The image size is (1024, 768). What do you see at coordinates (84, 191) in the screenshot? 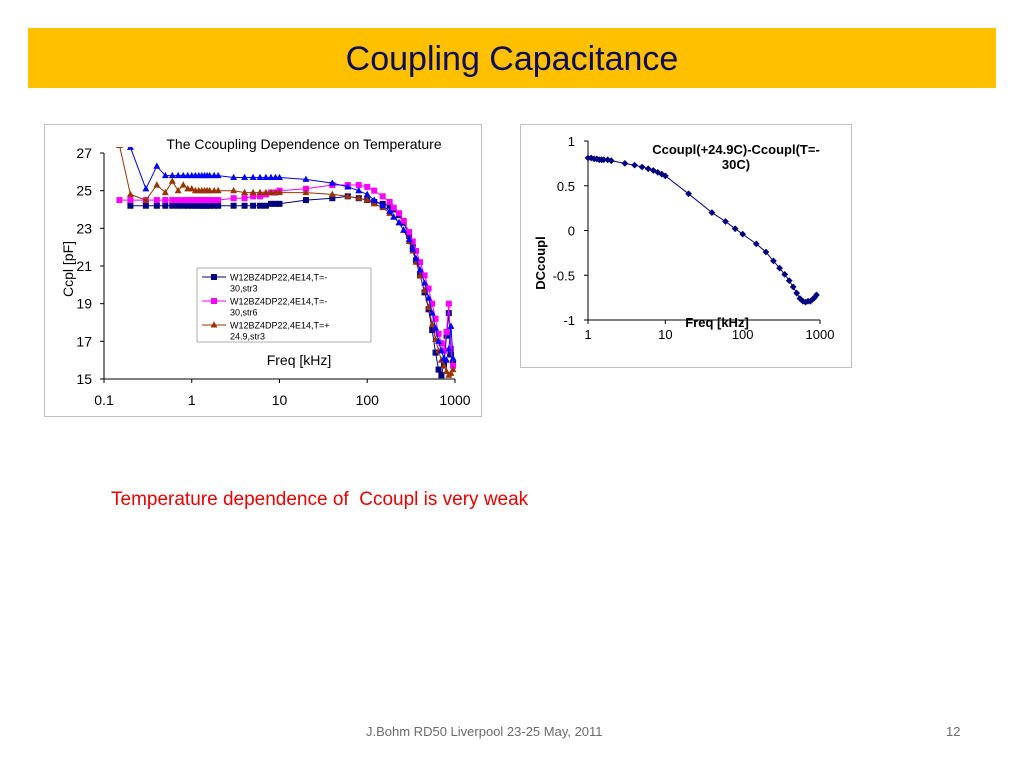
I see `y-tick-label: 25` at bounding box center [84, 191].